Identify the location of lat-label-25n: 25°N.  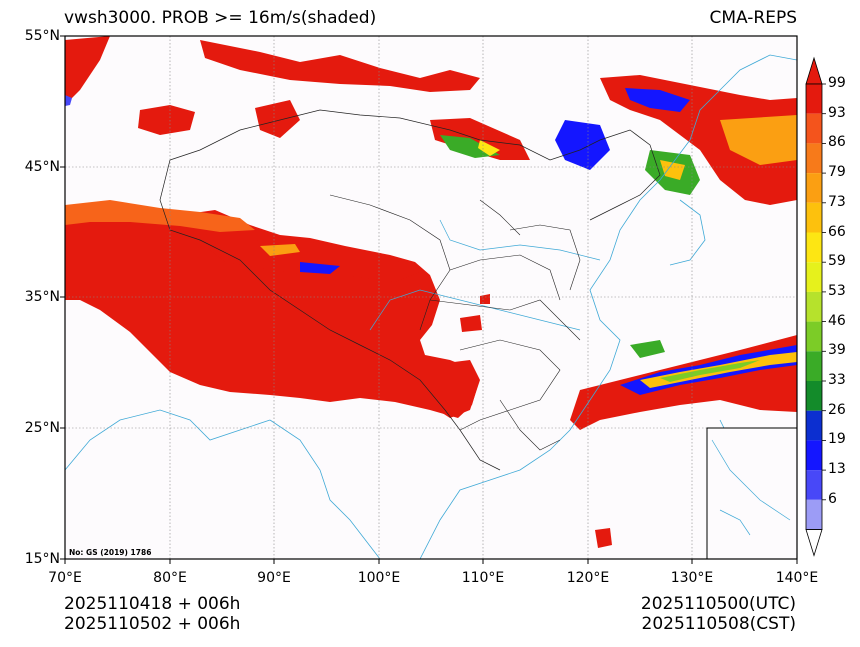
(42, 428).